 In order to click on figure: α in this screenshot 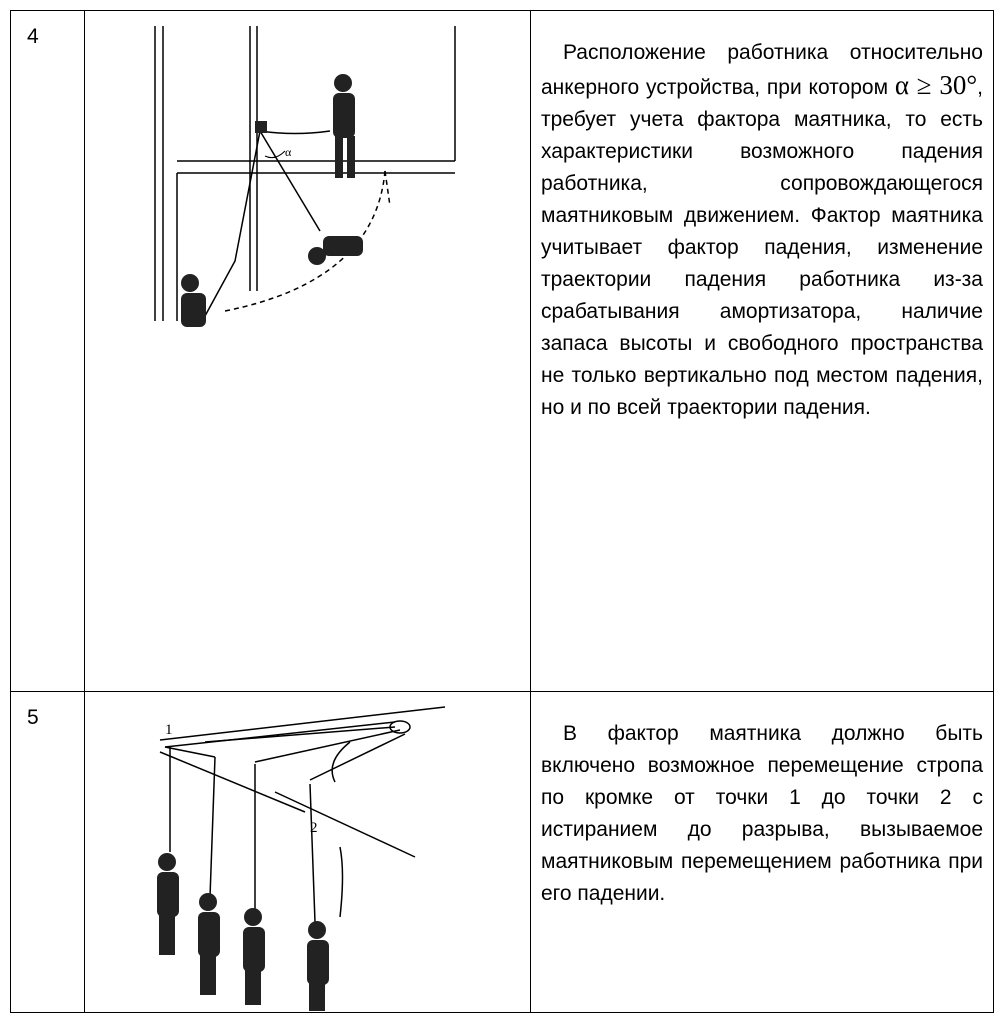, I will do `click(305, 176)`.